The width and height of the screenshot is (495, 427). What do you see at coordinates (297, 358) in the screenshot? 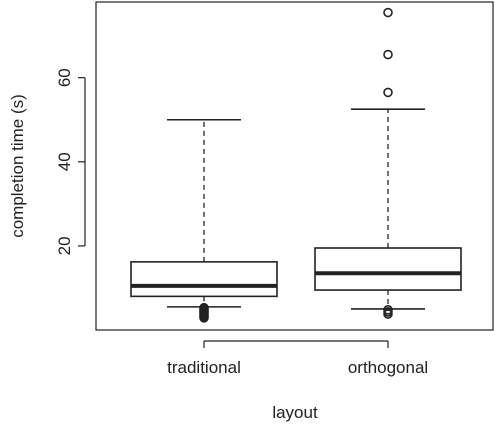
I see `x-axis: traditional orthogonal` at bounding box center [297, 358].